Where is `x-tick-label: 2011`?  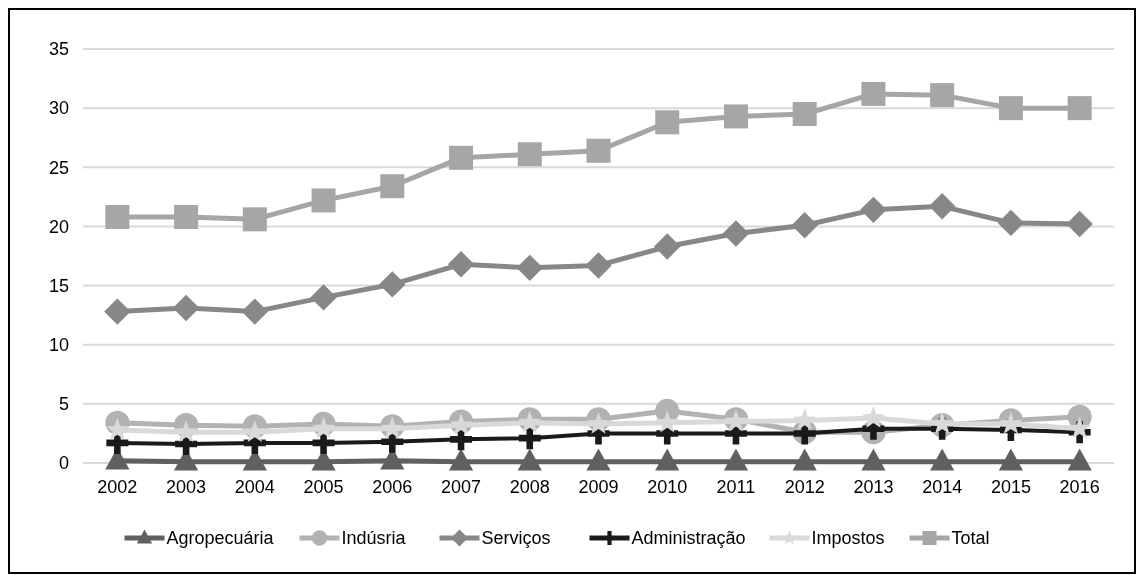 x-tick-label: 2011 is located at coordinates (736, 487).